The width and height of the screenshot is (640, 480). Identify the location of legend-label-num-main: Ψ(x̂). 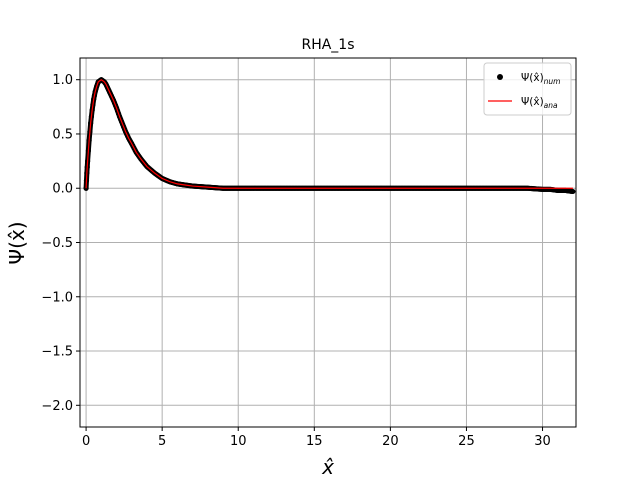
(532, 78).